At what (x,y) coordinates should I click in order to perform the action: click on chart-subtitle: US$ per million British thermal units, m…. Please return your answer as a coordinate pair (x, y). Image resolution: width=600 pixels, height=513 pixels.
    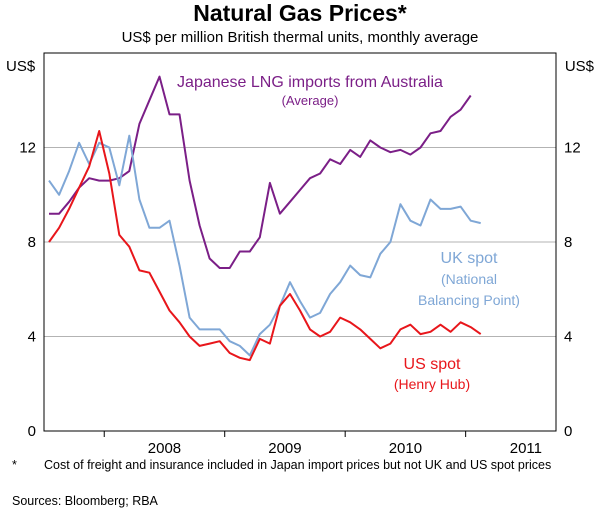
    Looking at the image, I should click on (300, 37).